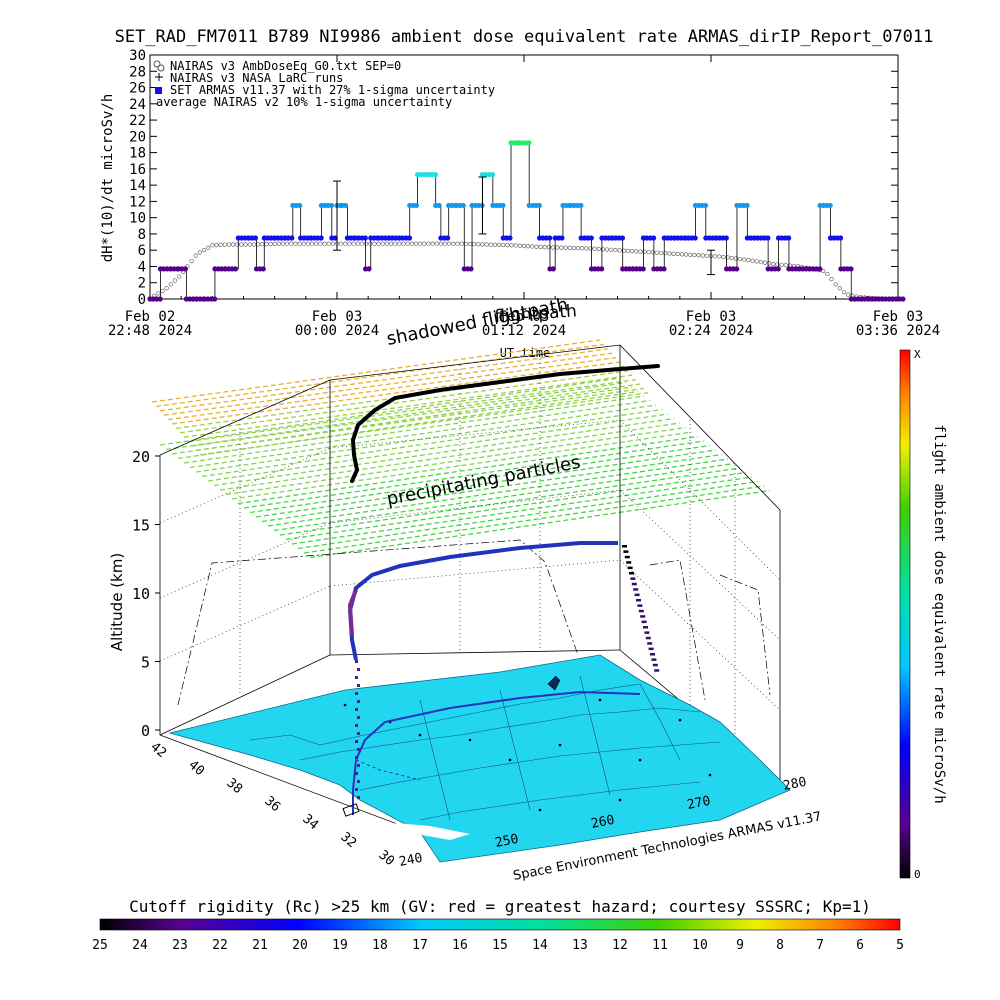  I want to click on cutoff-tick-label: 21, so click(260, 945).